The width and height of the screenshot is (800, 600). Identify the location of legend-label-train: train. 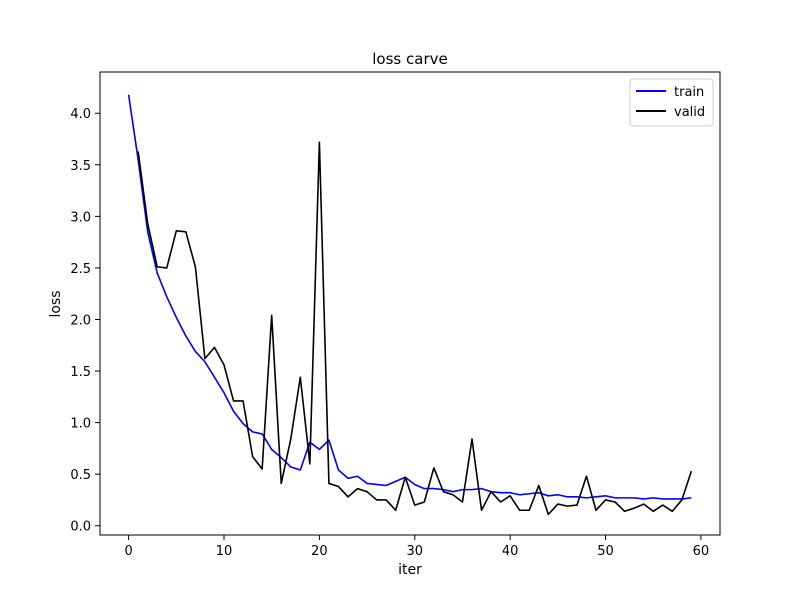
(689, 92).